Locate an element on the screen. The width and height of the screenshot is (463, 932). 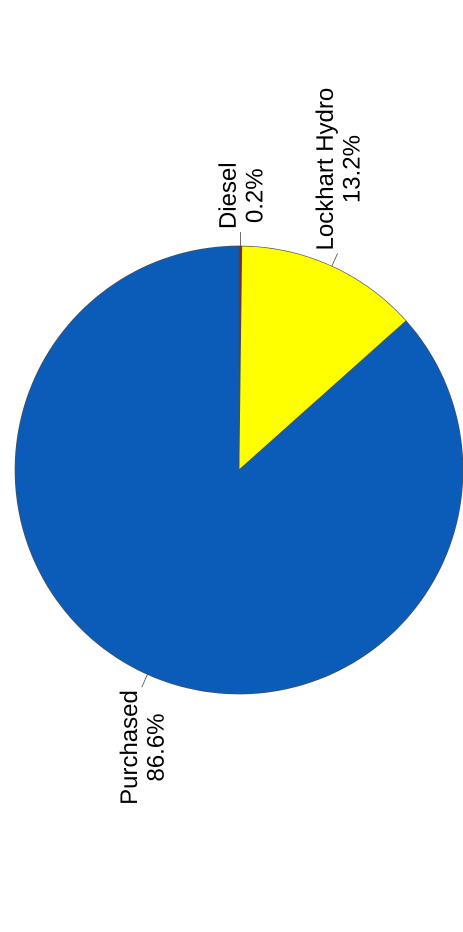
slice-label: Diesel is located at coordinates (227, 196).